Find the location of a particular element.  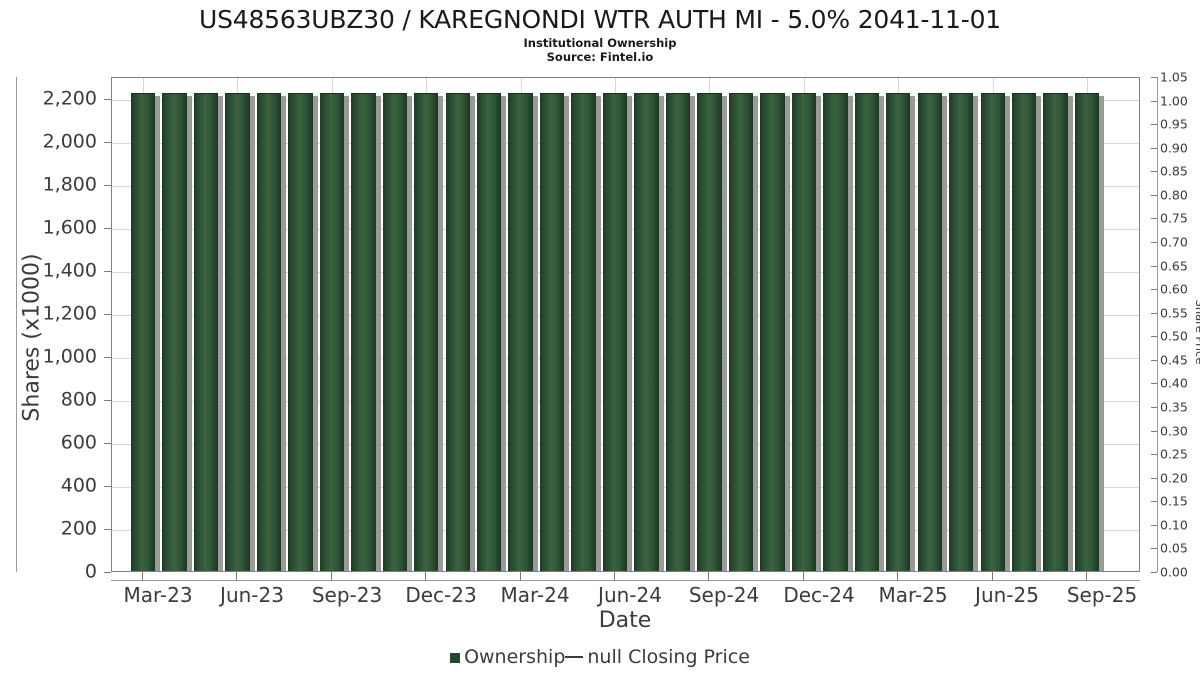

right-axis-tick-label: 1.00 is located at coordinates (1174, 101).